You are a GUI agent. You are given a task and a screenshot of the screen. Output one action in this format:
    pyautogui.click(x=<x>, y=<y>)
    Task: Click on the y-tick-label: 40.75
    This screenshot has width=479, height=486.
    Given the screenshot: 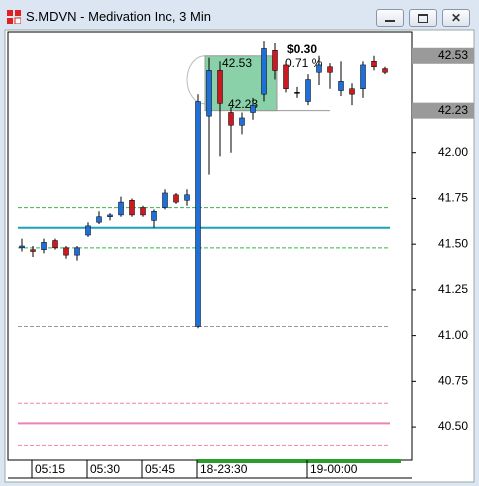 What is the action you would take?
    pyautogui.click(x=453, y=381)
    